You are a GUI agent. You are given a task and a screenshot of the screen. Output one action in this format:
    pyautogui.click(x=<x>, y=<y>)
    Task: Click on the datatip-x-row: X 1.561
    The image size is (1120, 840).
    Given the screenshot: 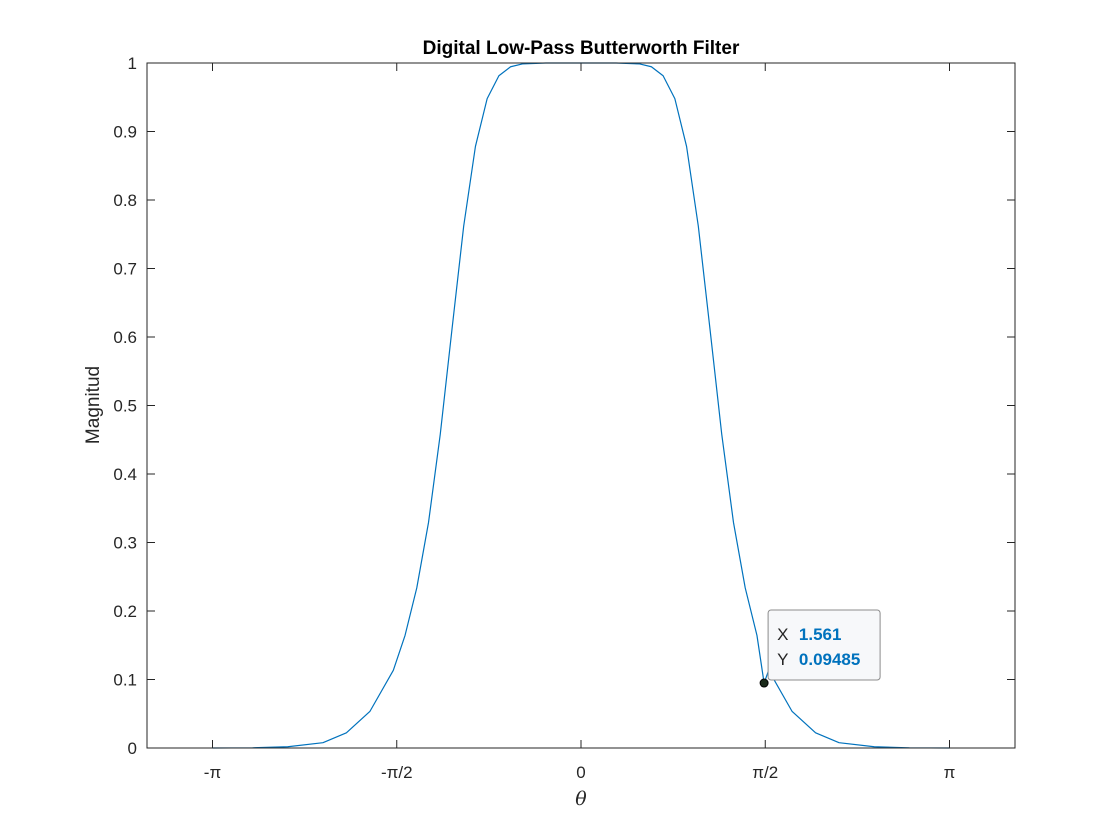 What is the action you would take?
    pyautogui.click(x=809, y=634)
    